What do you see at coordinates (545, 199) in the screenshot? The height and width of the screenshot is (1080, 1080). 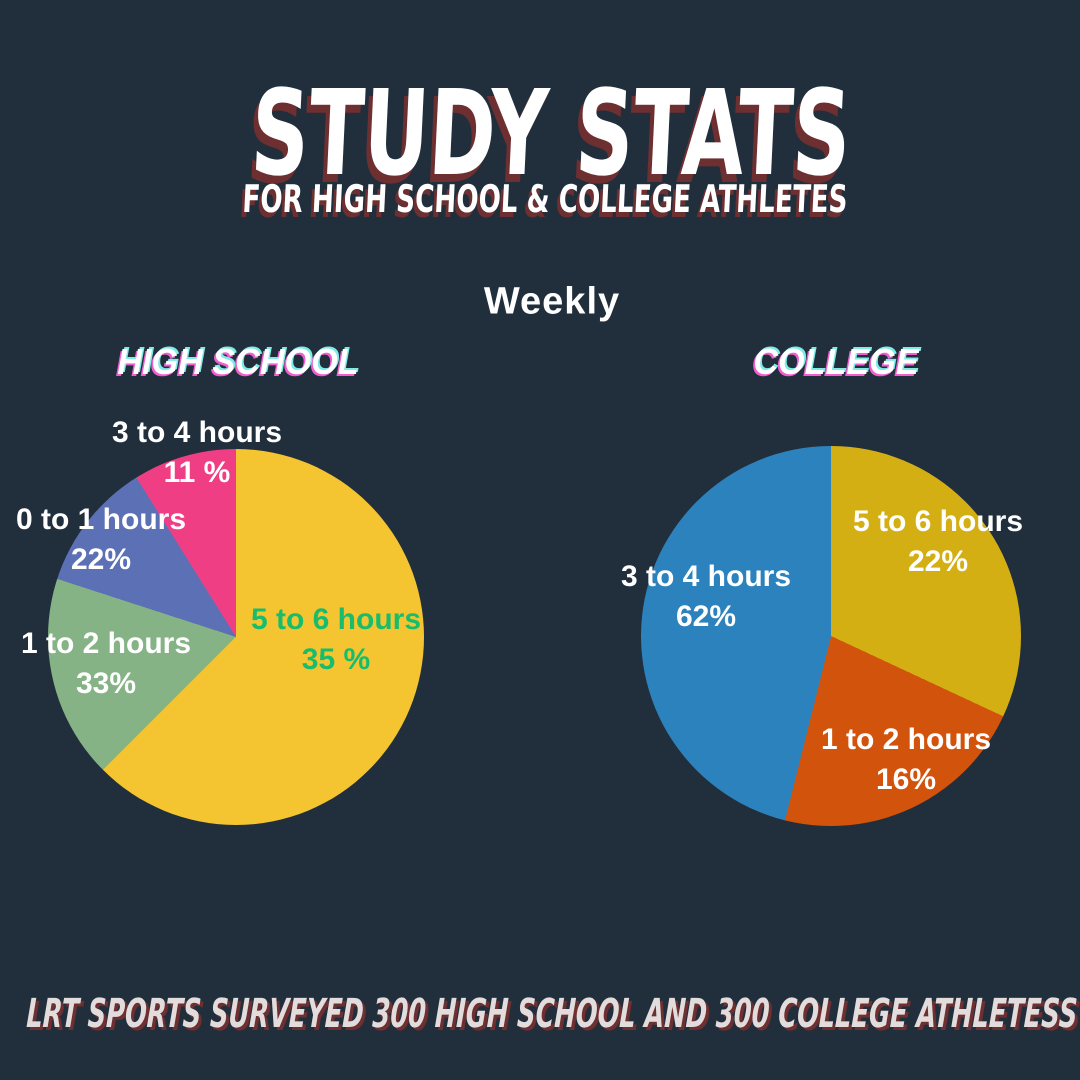 I see `page-subtitle: FOR HIGH SCHOOL & COLLEGE ATHLETES` at bounding box center [545, 199].